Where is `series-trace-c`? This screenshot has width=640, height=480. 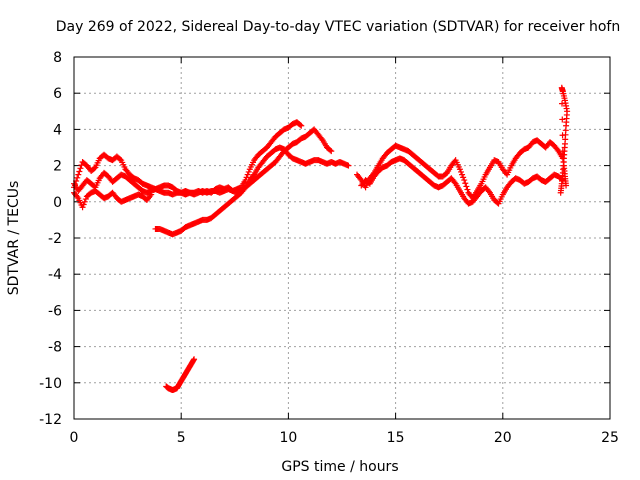
series-trace-c is located at coordinates (113, 199).